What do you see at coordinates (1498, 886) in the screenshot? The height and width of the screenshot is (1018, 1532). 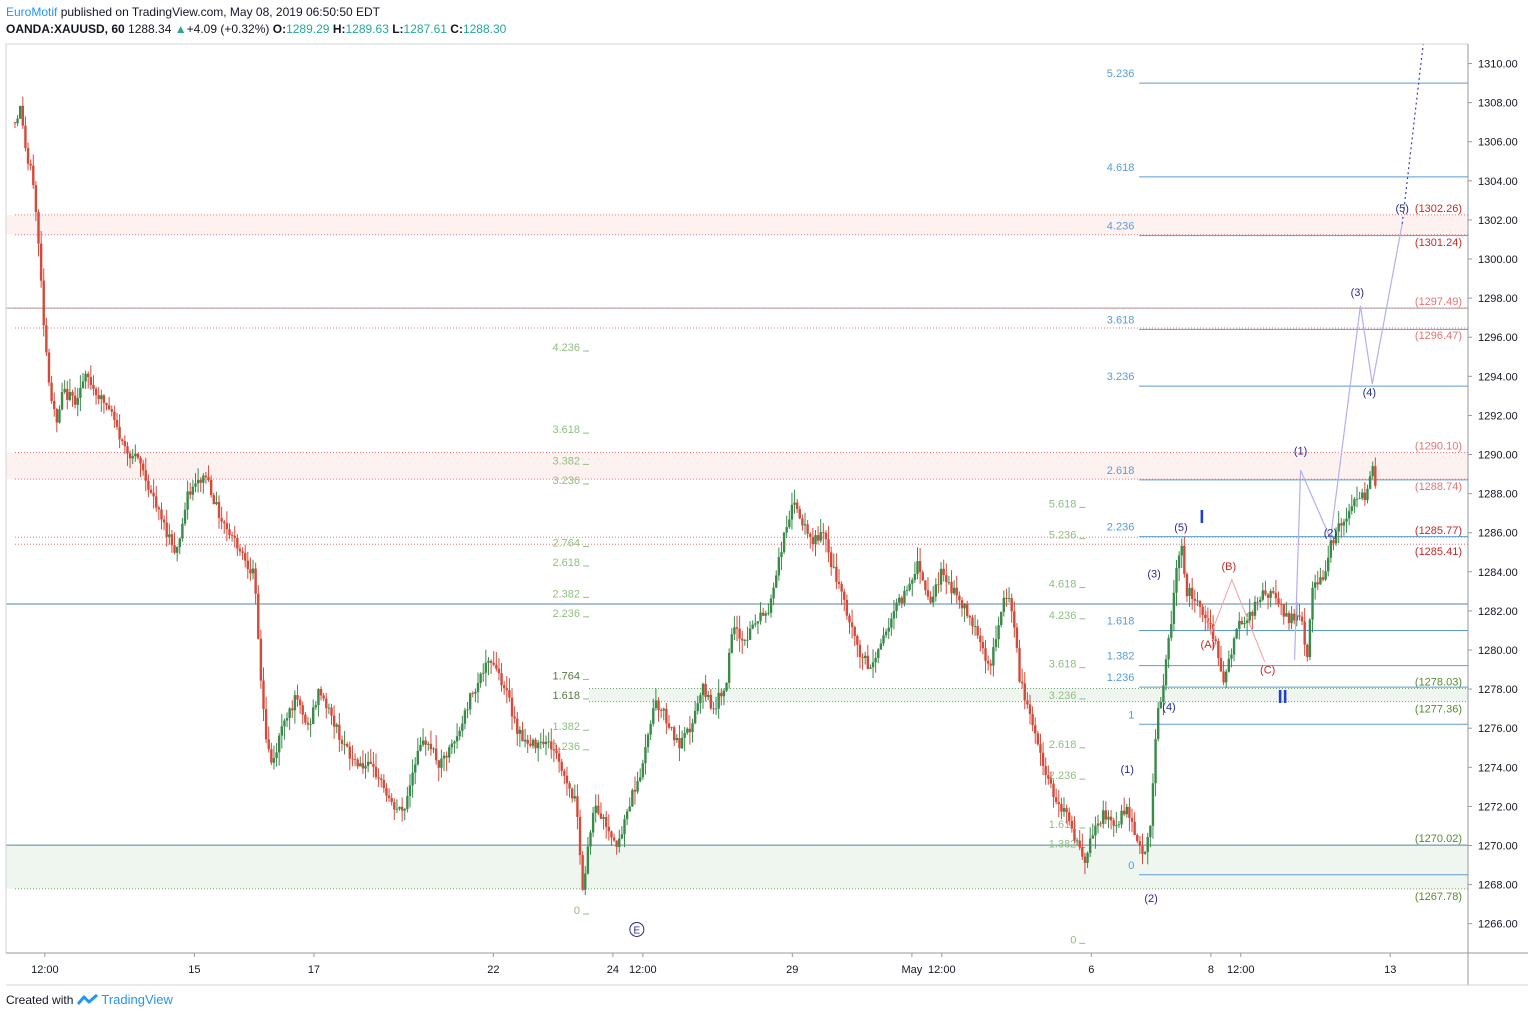 I see `y-tick-label: 1268.00` at bounding box center [1498, 886].